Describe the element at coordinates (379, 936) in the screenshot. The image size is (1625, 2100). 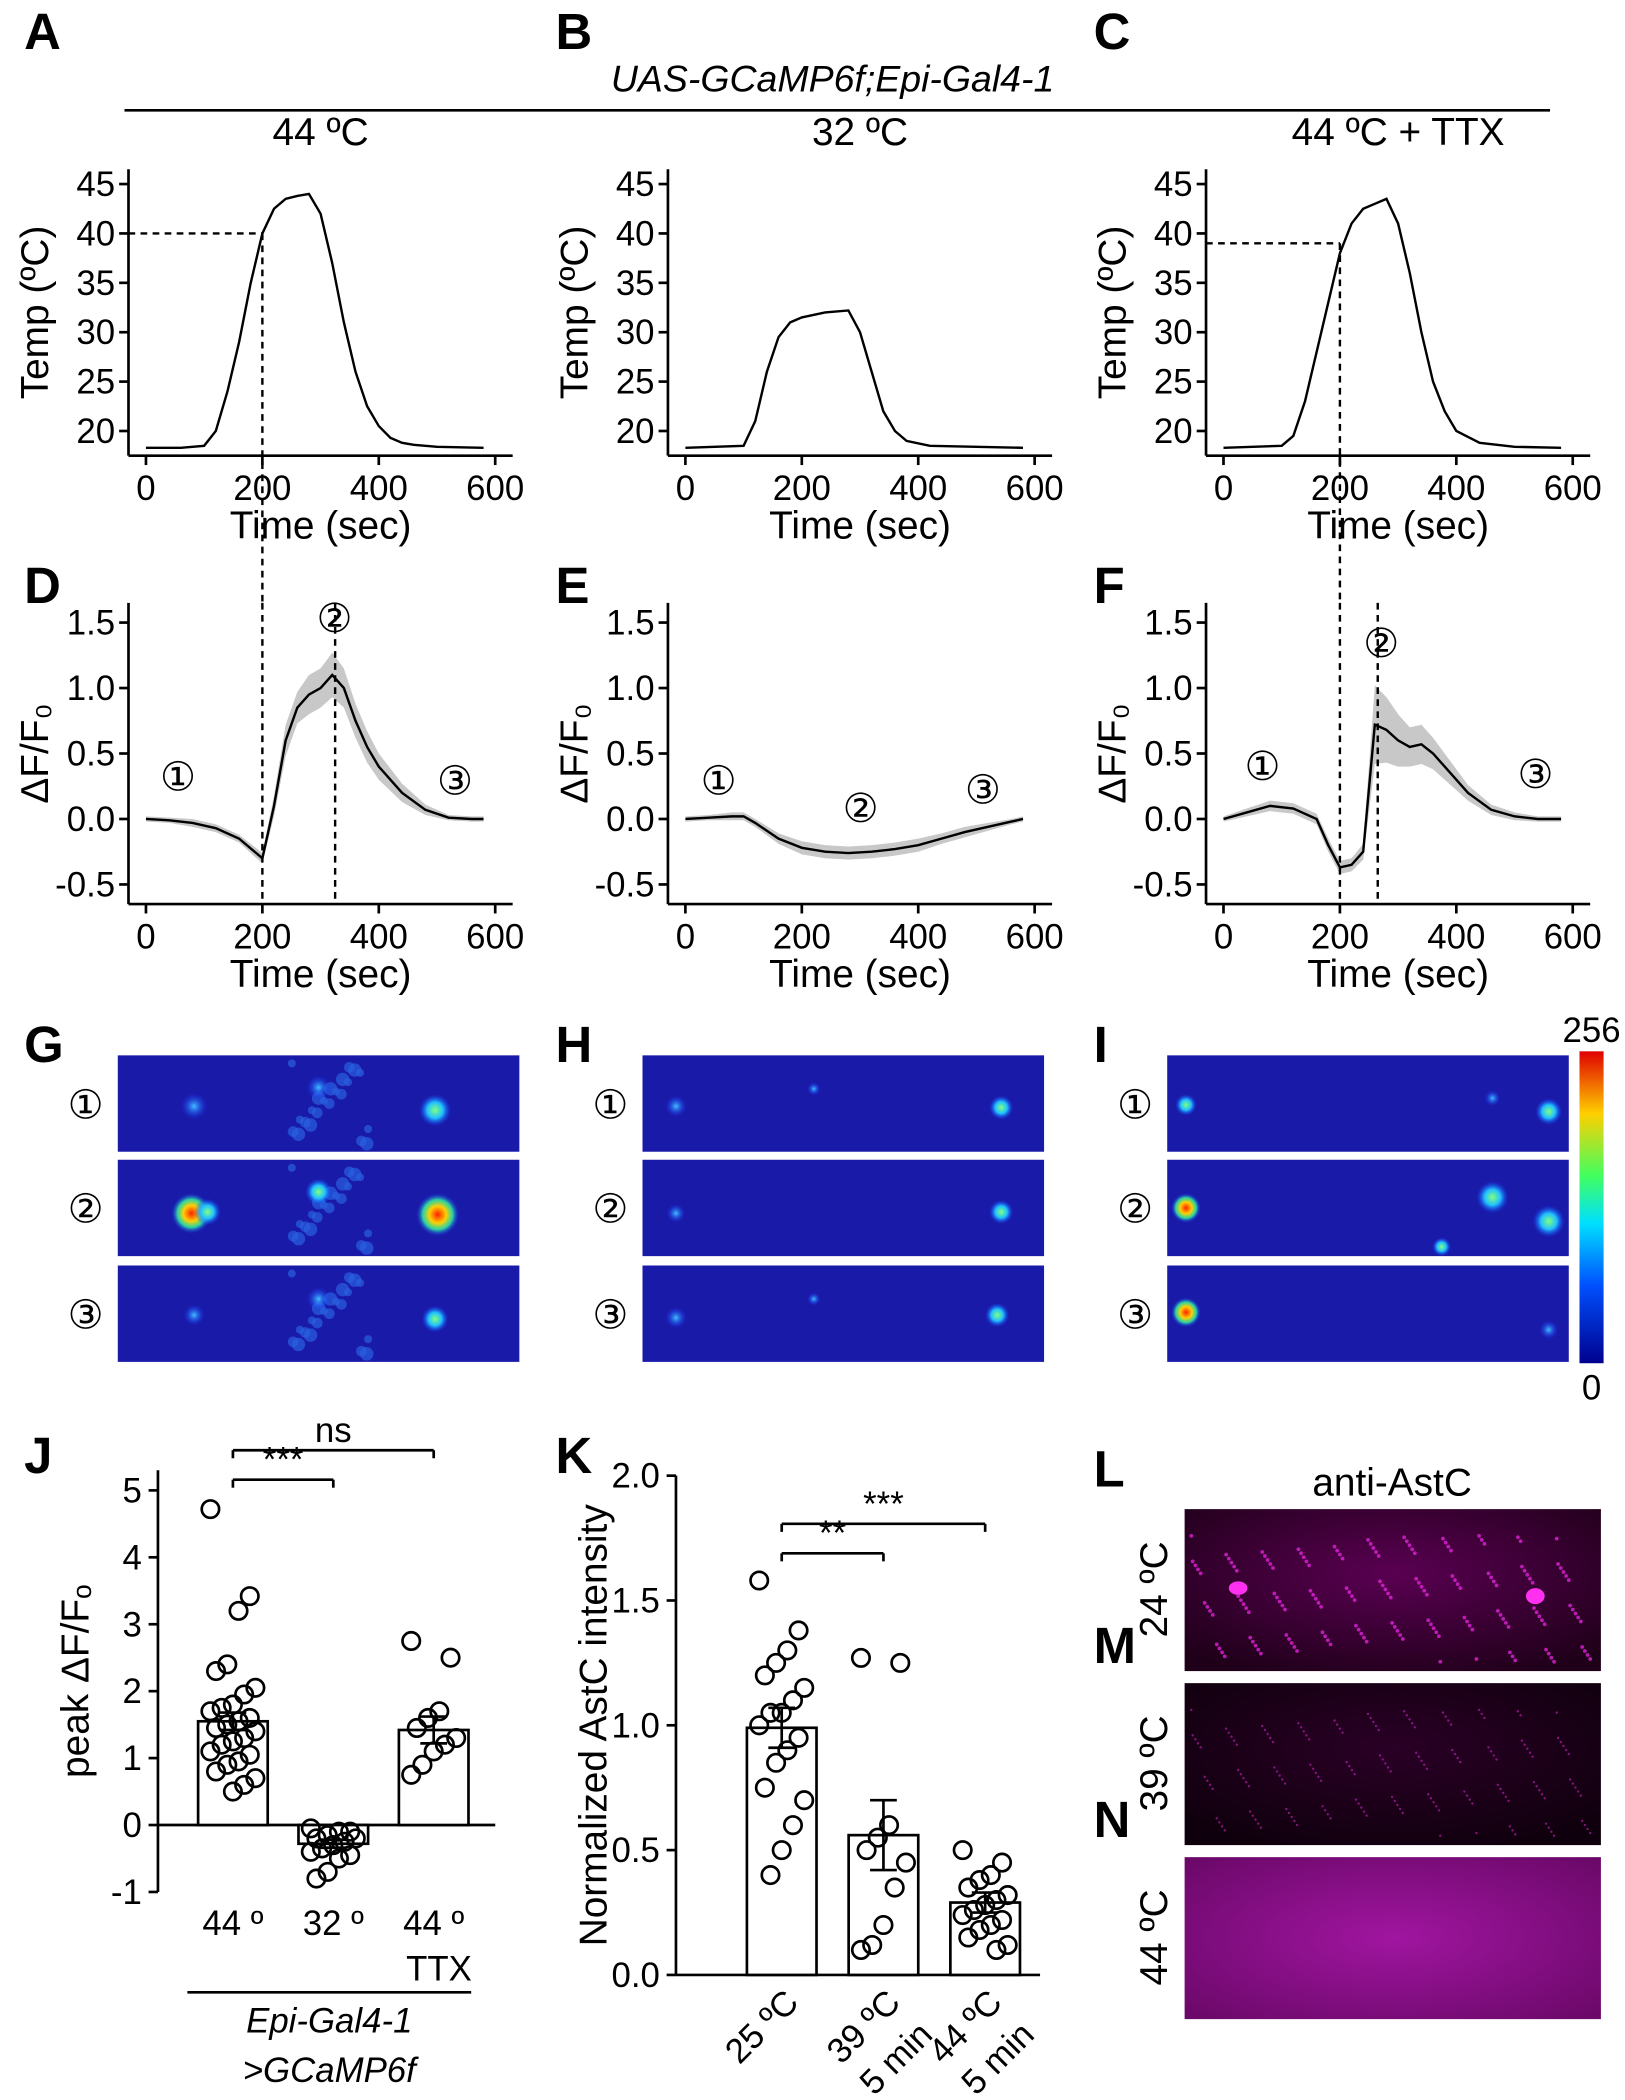
I see `x-tick-label: 400` at that location.